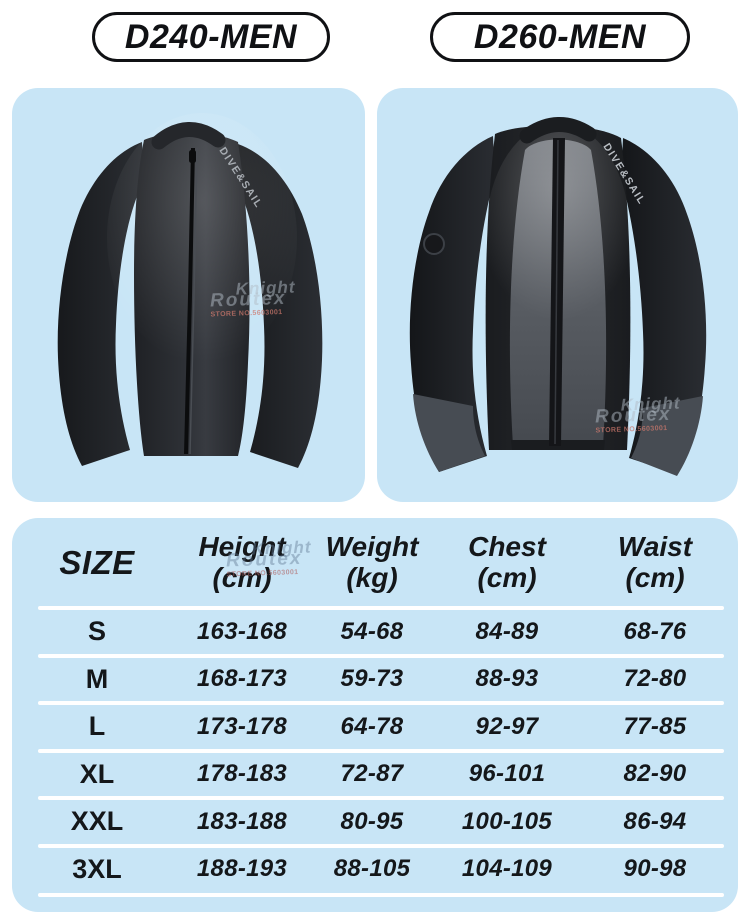 The width and height of the screenshot is (750, 922). I want to click on waist-cell: 68-76, so click(655, 631).